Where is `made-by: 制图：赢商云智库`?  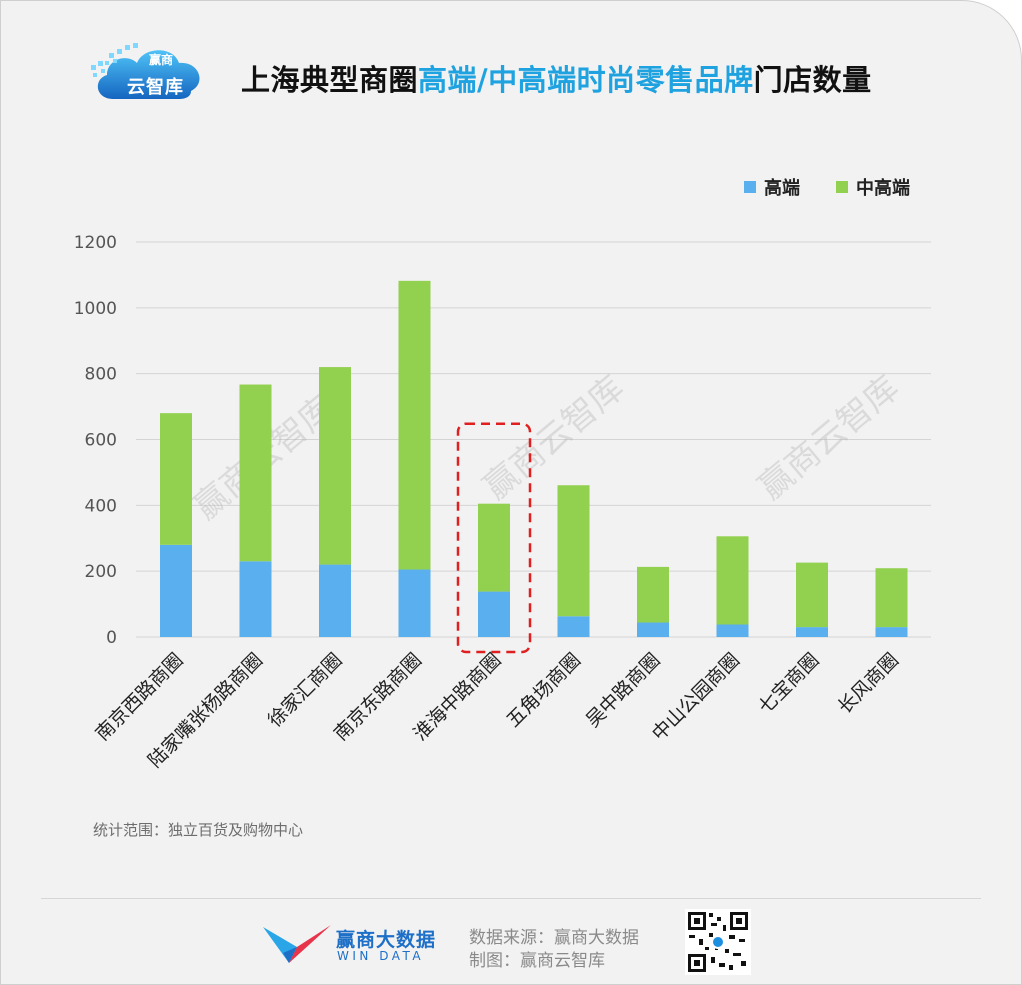 made-by: 制图：赢商云智库 is located at coordinates (537, 961).